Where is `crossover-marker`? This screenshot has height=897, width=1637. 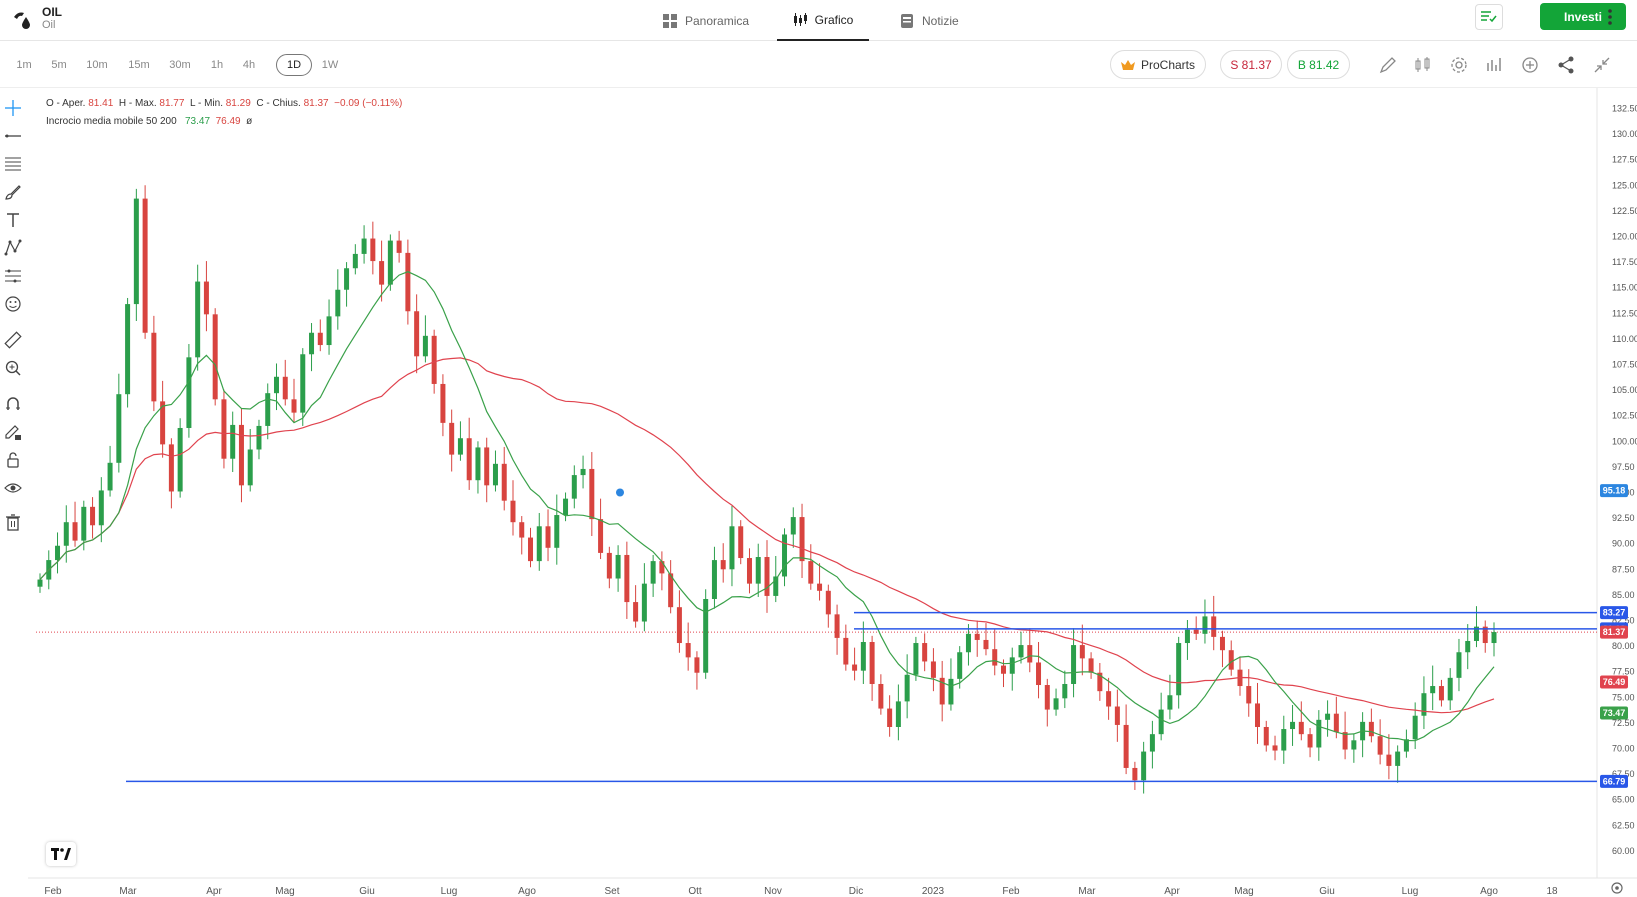
crossover-marker is located at coordinates (620, 492).